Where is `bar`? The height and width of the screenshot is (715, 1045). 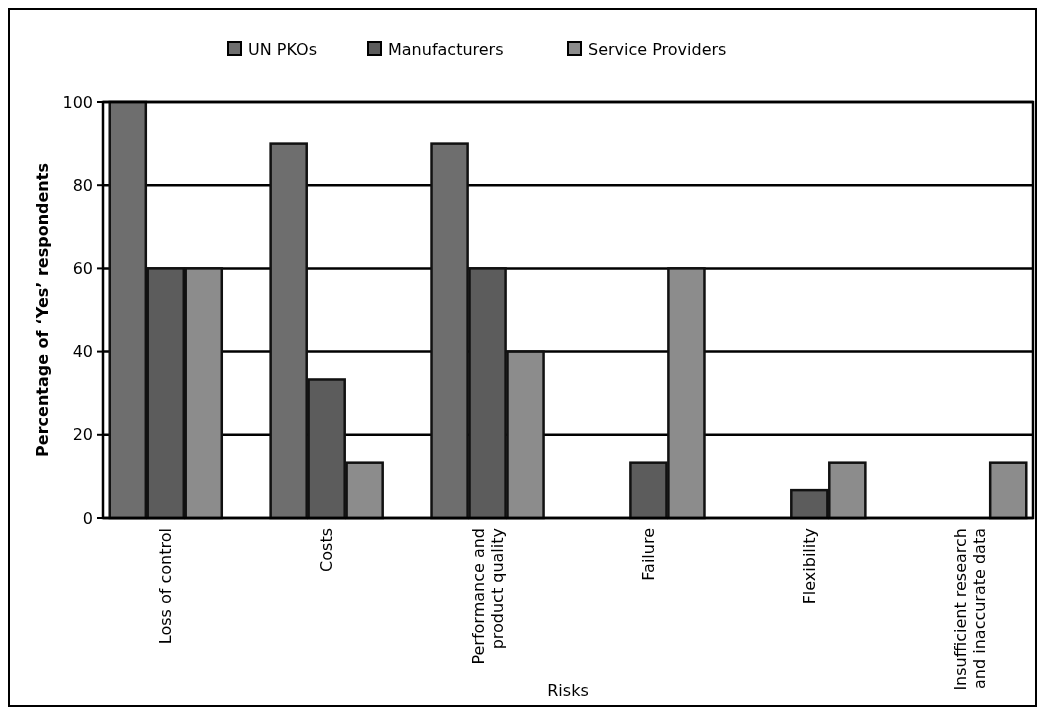 bar is located at coordinates (1008, 490).